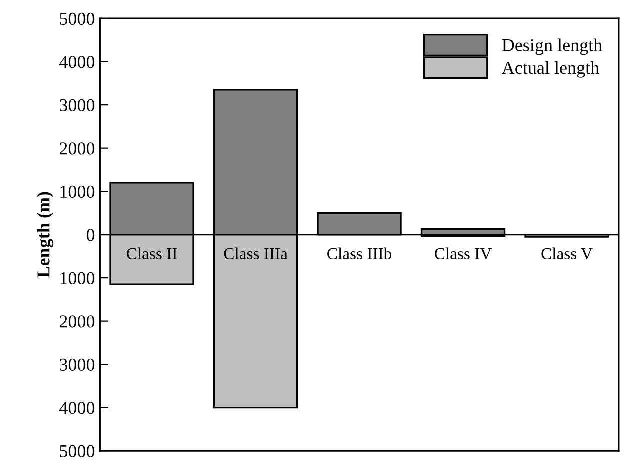 This screenshot has height=465, width=622. What do you see at coordinates (45, 235) in the screenshot?
I see `y-axis-title: Length (m)` at bounding box center [45, 235].